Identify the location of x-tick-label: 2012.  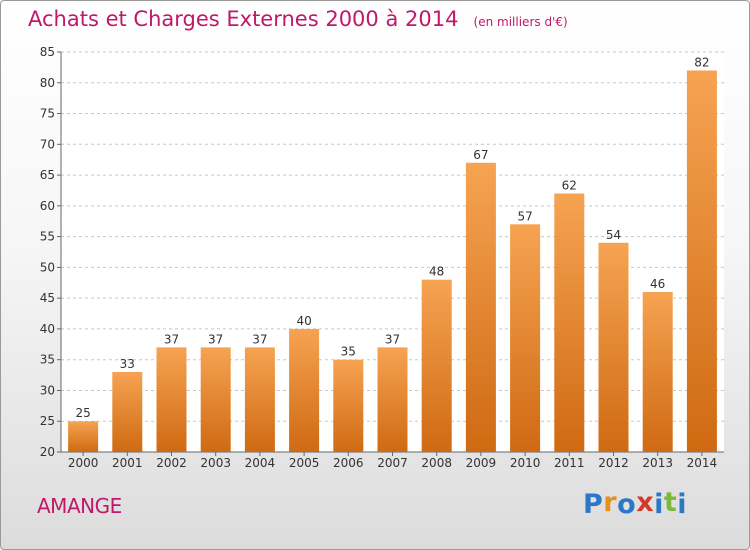
(613, 463).